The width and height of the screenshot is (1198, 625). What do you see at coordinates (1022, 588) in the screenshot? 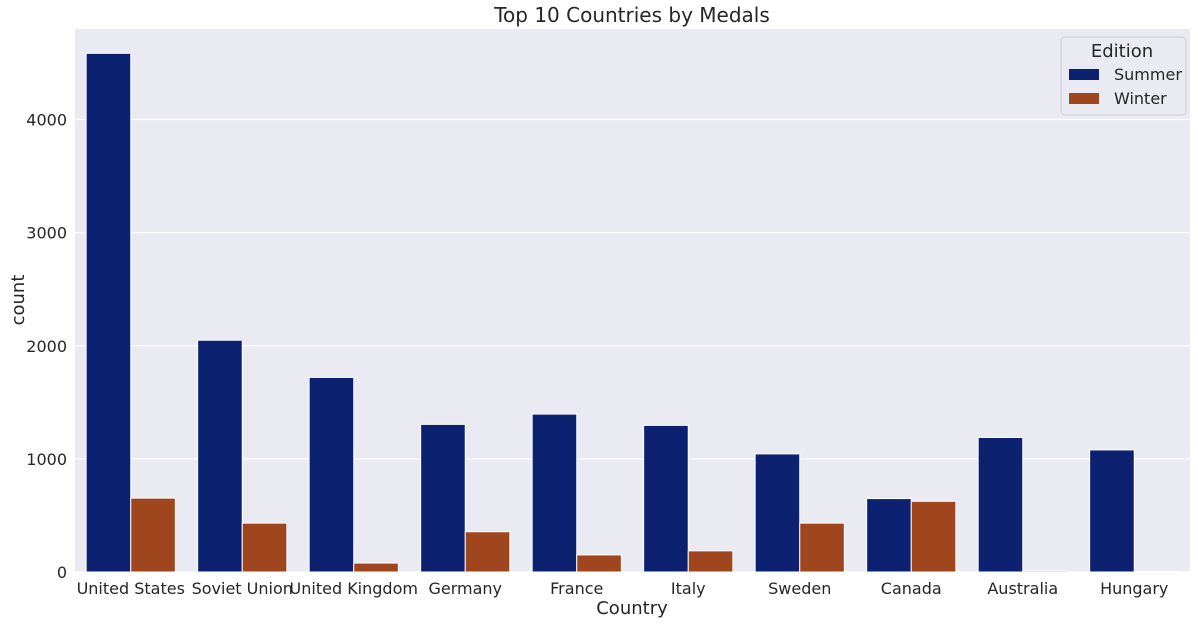
I see `x-tick-label: Australia` at bounding box center [1022, 588].